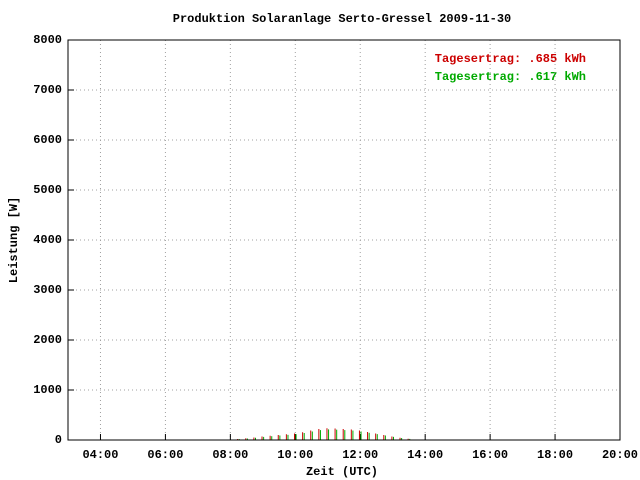 The image size is (640, 480). Describe the element at coordinates (47, 390) in the screenshot. I see `y-tick-label: 1000` at that location.